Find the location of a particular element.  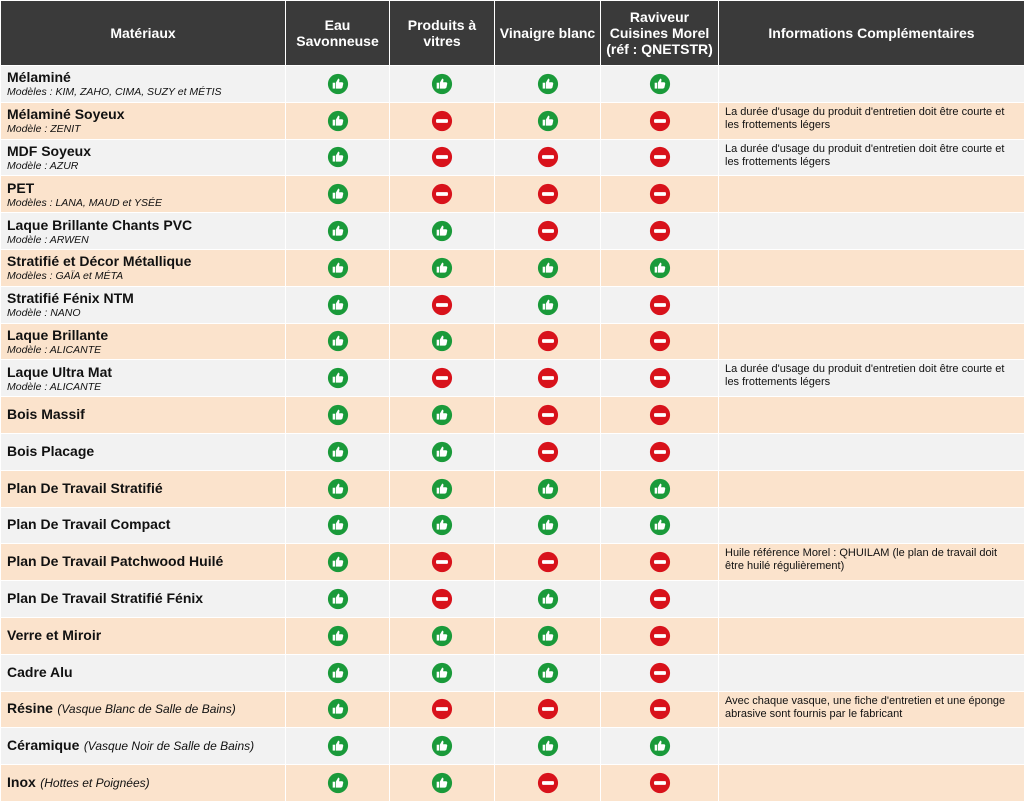

material-note: (Hottes et Poignées) is located at coordinates (94, 783).